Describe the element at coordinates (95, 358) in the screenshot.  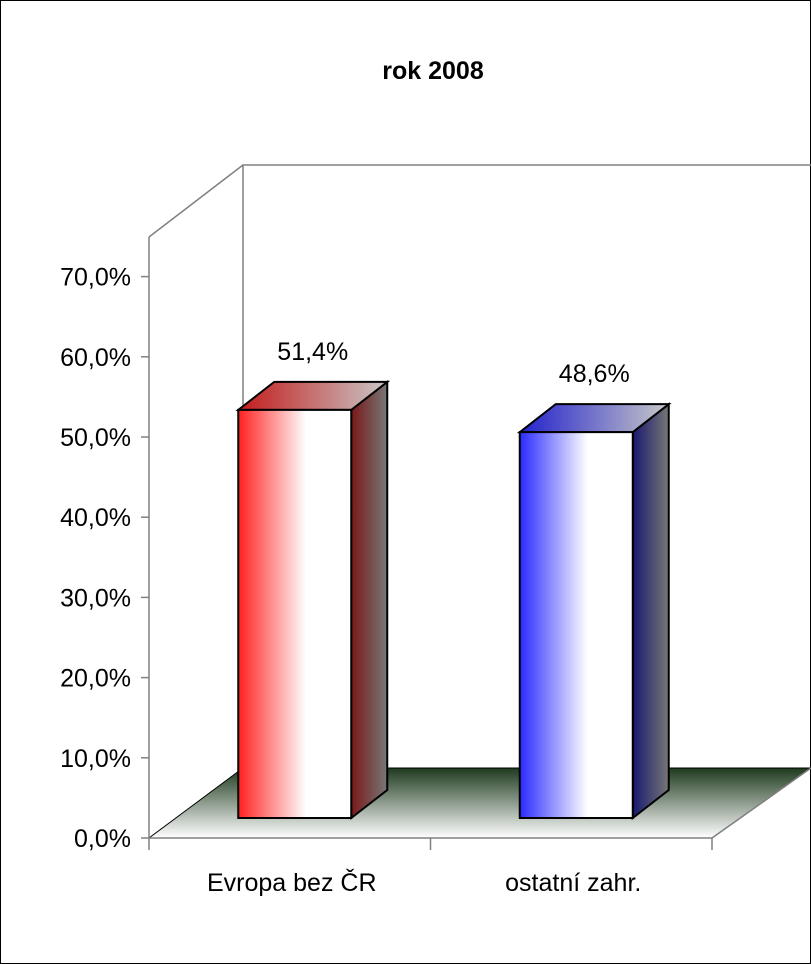
I see `y-tick-label: 60,0%` at that location.